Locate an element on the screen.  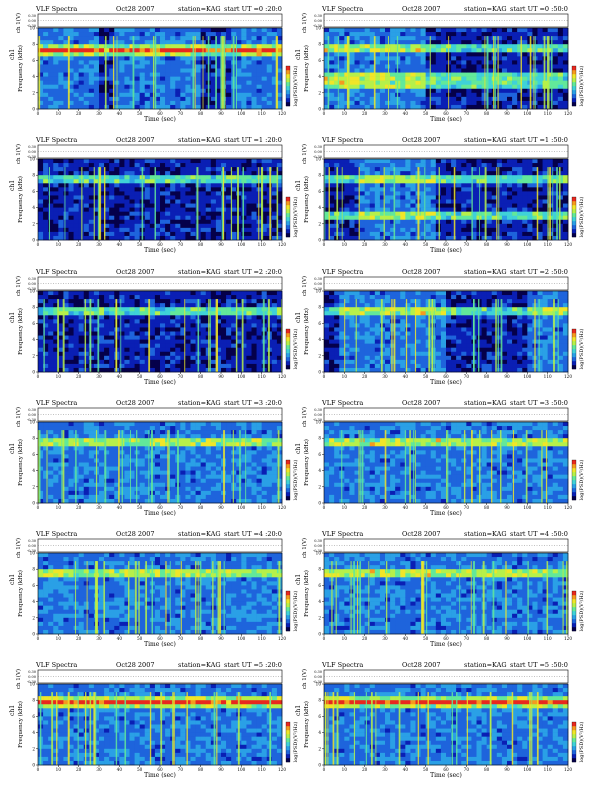
x-tick-label: 0 is located at coordinates (324, 113).